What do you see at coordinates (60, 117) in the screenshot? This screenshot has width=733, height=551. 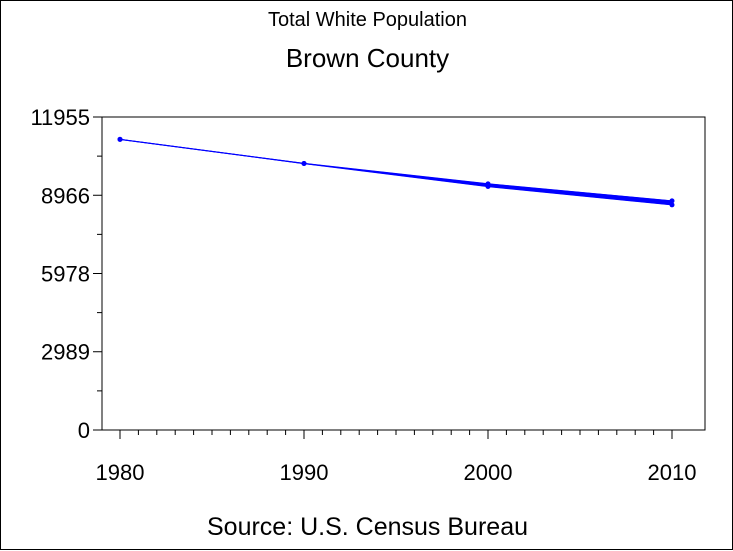 I see `y-tick-label: 11955` at bounding box center [60, 117].